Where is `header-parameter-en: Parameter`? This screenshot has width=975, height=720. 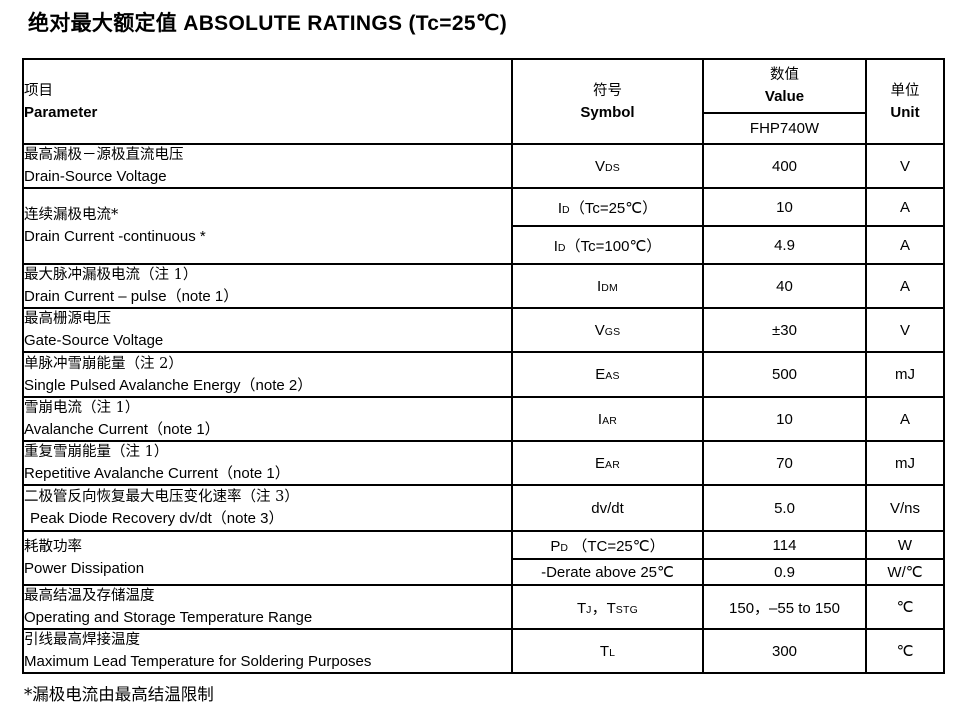 header-parameter-en: Parameter is located at coordinates (61, 112).